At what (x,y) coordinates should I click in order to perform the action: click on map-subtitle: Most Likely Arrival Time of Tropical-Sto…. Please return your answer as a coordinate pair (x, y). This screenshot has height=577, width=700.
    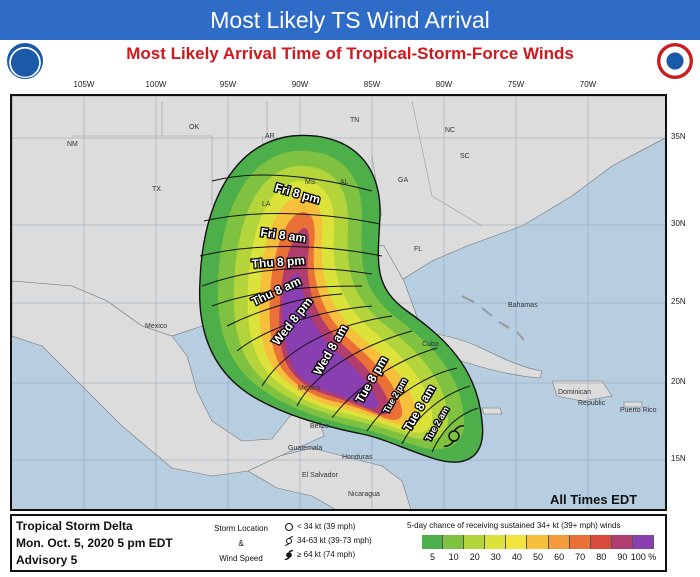
    Looking at the image, I should click on (350, 53).